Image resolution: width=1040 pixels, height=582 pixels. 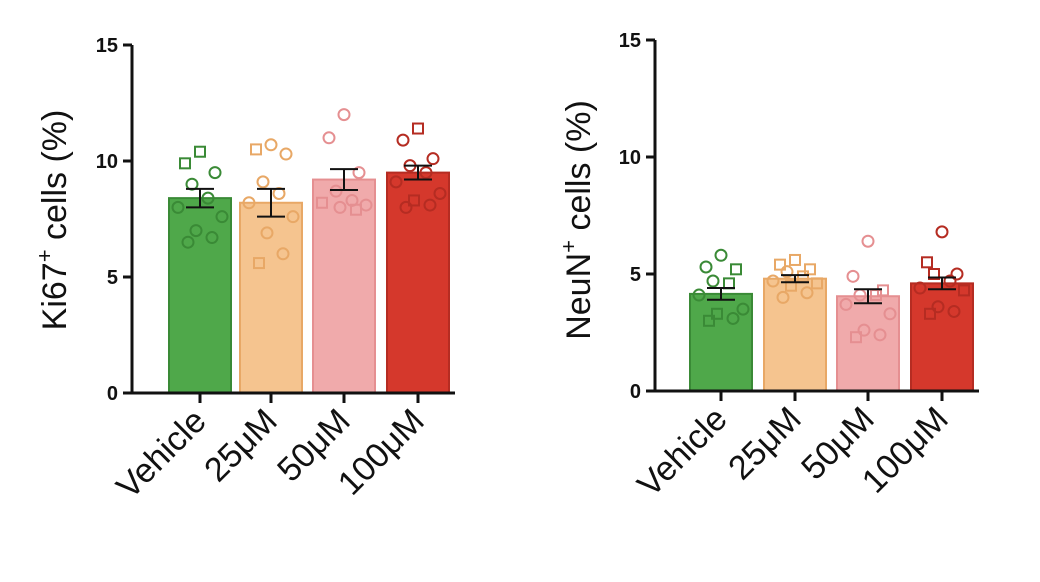 What do you see at coordinates (53, 220) in the screenshot?
I see `y-axis-label: Ki67+ cells (%)` at bounding box center [53, 220].